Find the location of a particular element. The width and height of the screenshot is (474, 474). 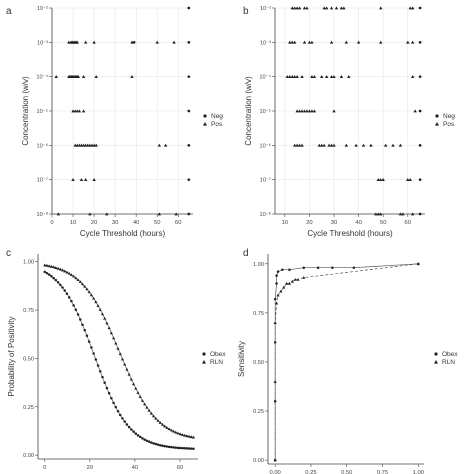

series-line-rln is located at coordinates (346, 362).